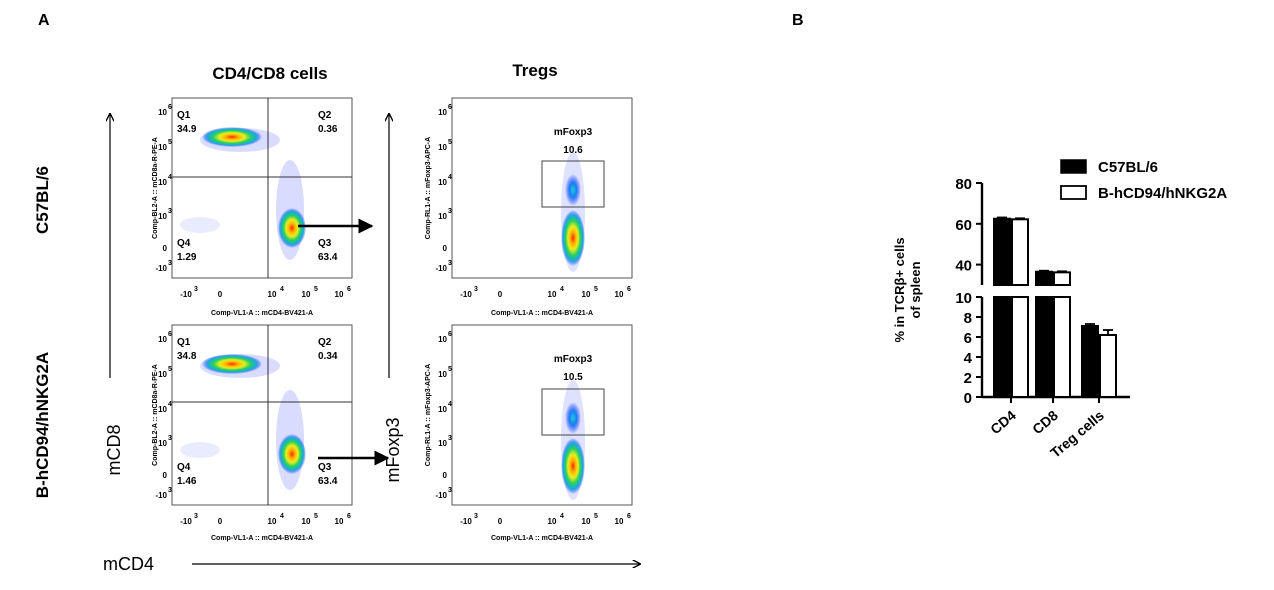 Image resolution: width=1274 pixels, height=590 pixels. Describe the element at coordinates (328, 257) in the screenshot. I see `q3-value: 63.4` at that location.